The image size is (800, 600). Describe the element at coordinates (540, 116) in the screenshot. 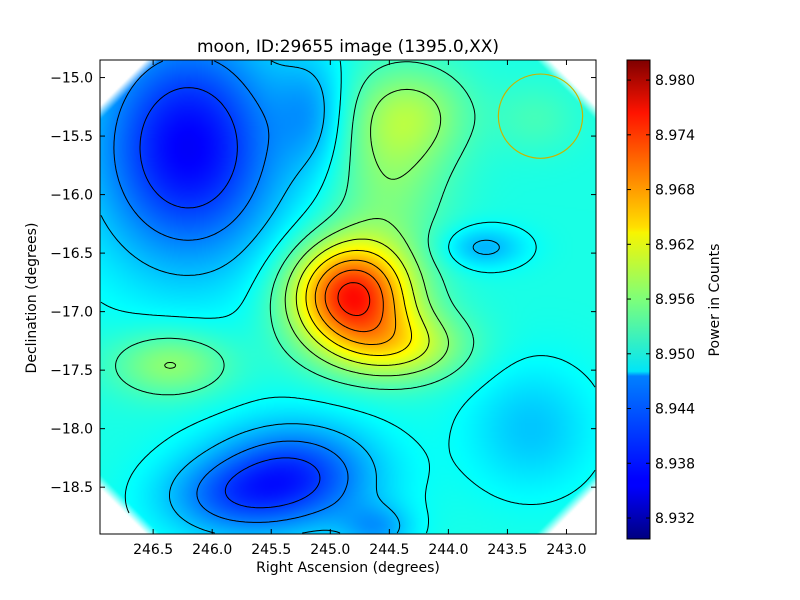

I see `marker-circle` at that location.